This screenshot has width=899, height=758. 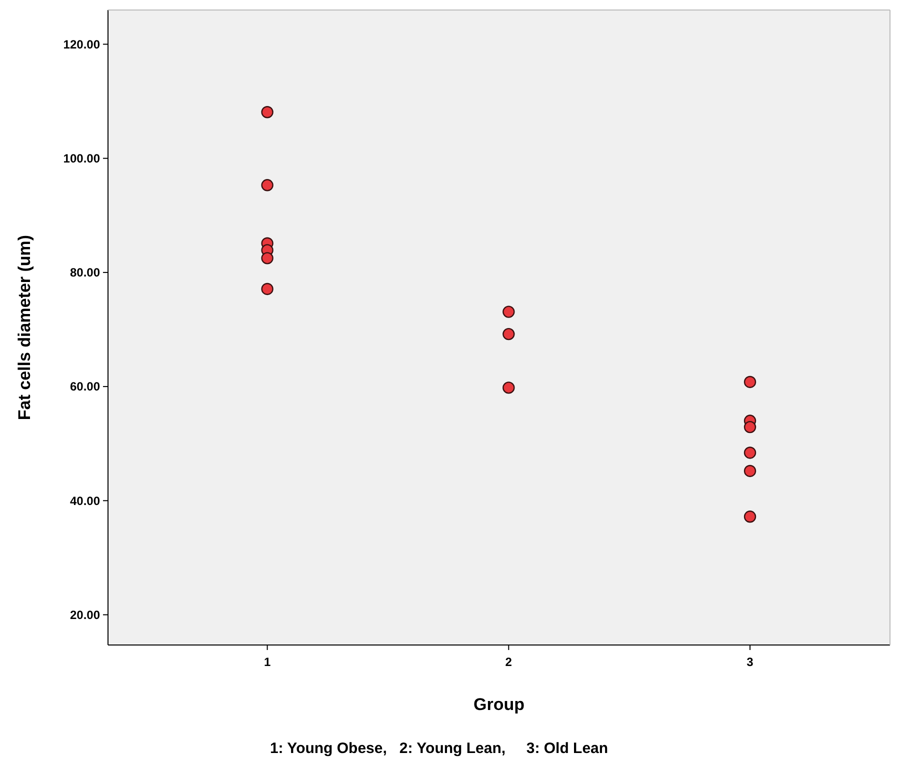 What do you see at coordinates (267, 662) in the screenshot?
I see `x-tick-label: 1` at bounding box center [267, 662].